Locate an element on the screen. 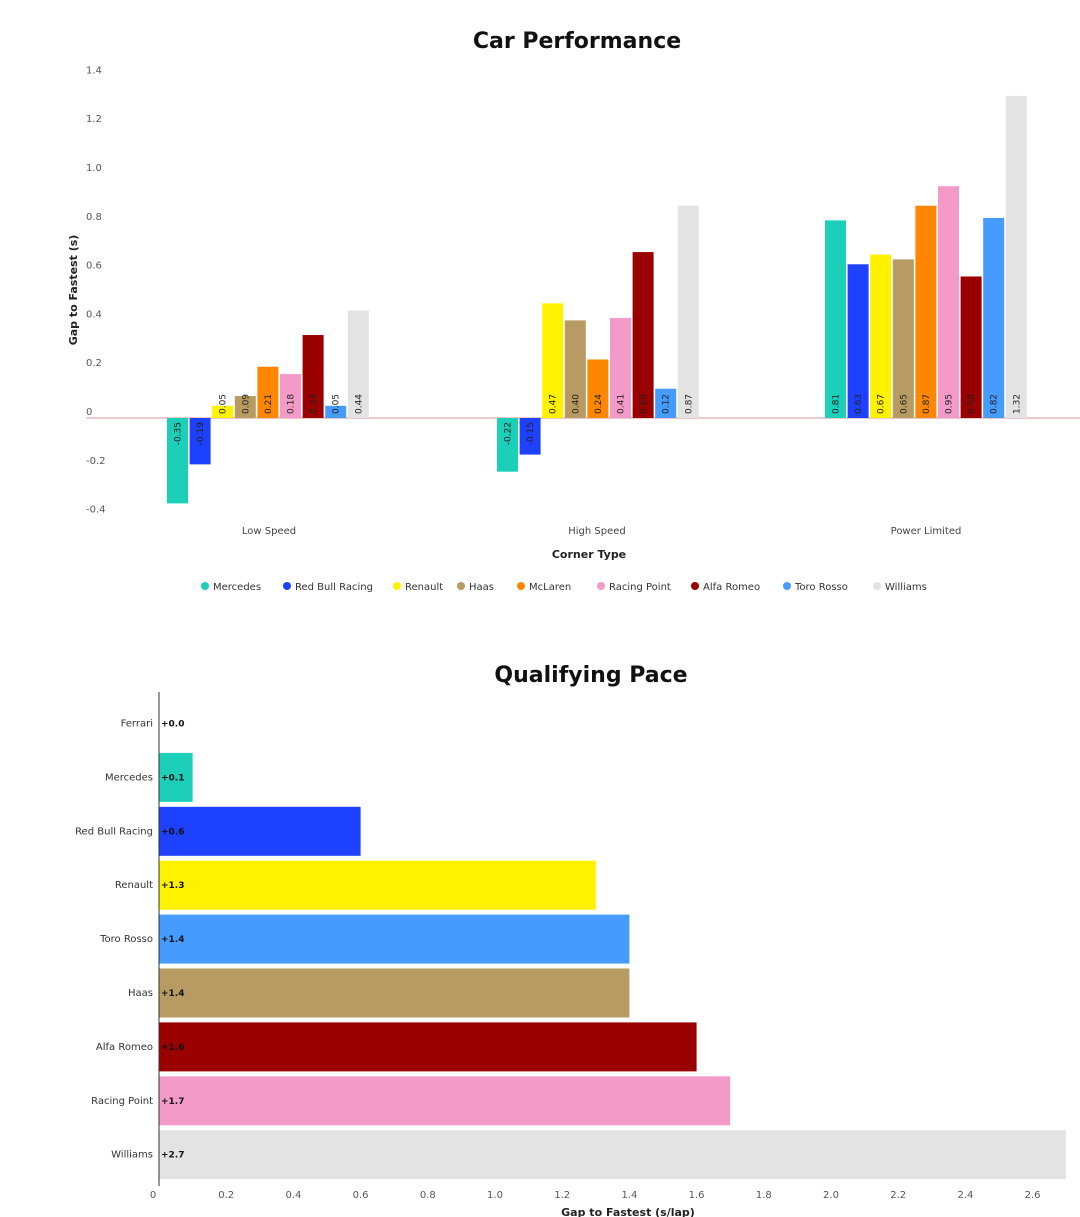  legend-item: Toro Rosso is located at coordinates (815, 587).